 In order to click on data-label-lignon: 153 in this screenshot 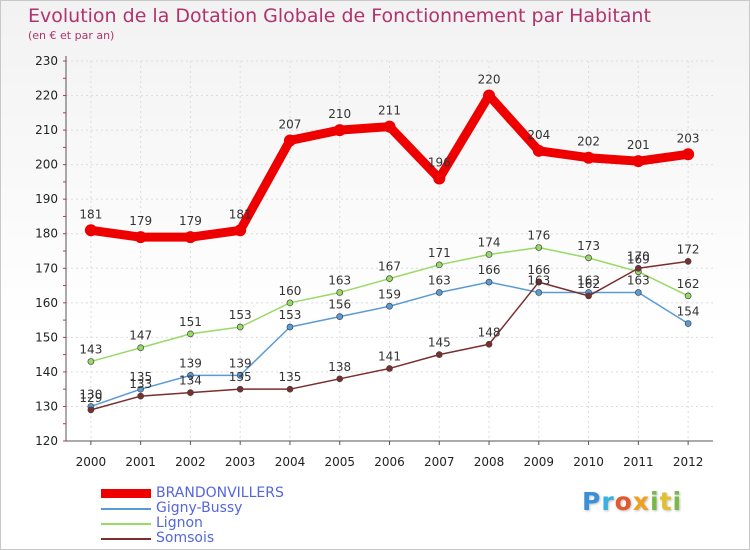, I will do `click(240, 315)`.